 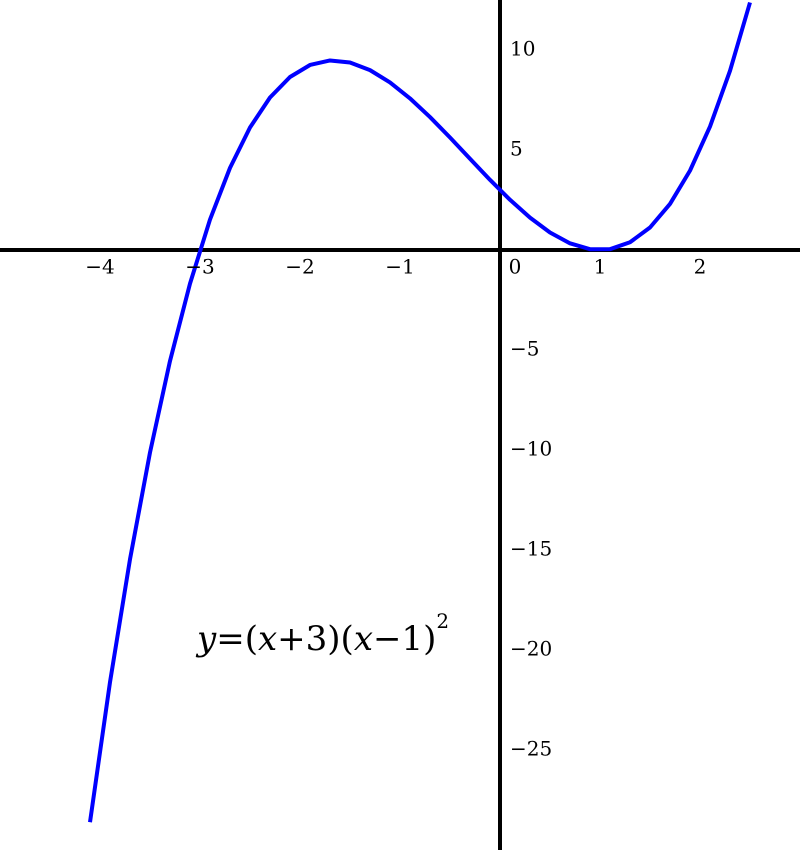 I want to click on y-tick-label: −25, so click(x=531, y=749).